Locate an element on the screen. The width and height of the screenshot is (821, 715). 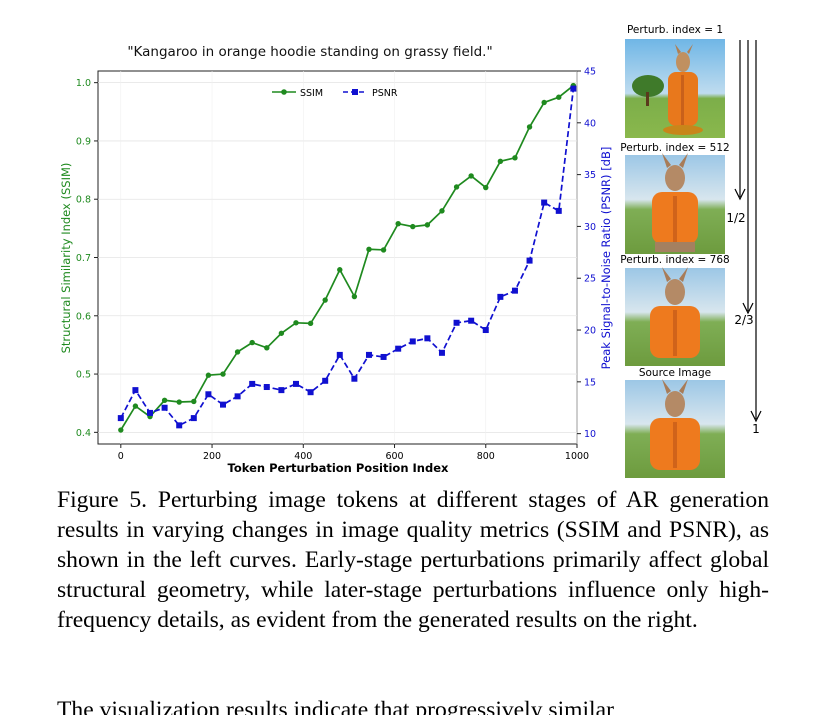
arrow-label-two-thirds: 2/3 is located at coordinates (743, 320).